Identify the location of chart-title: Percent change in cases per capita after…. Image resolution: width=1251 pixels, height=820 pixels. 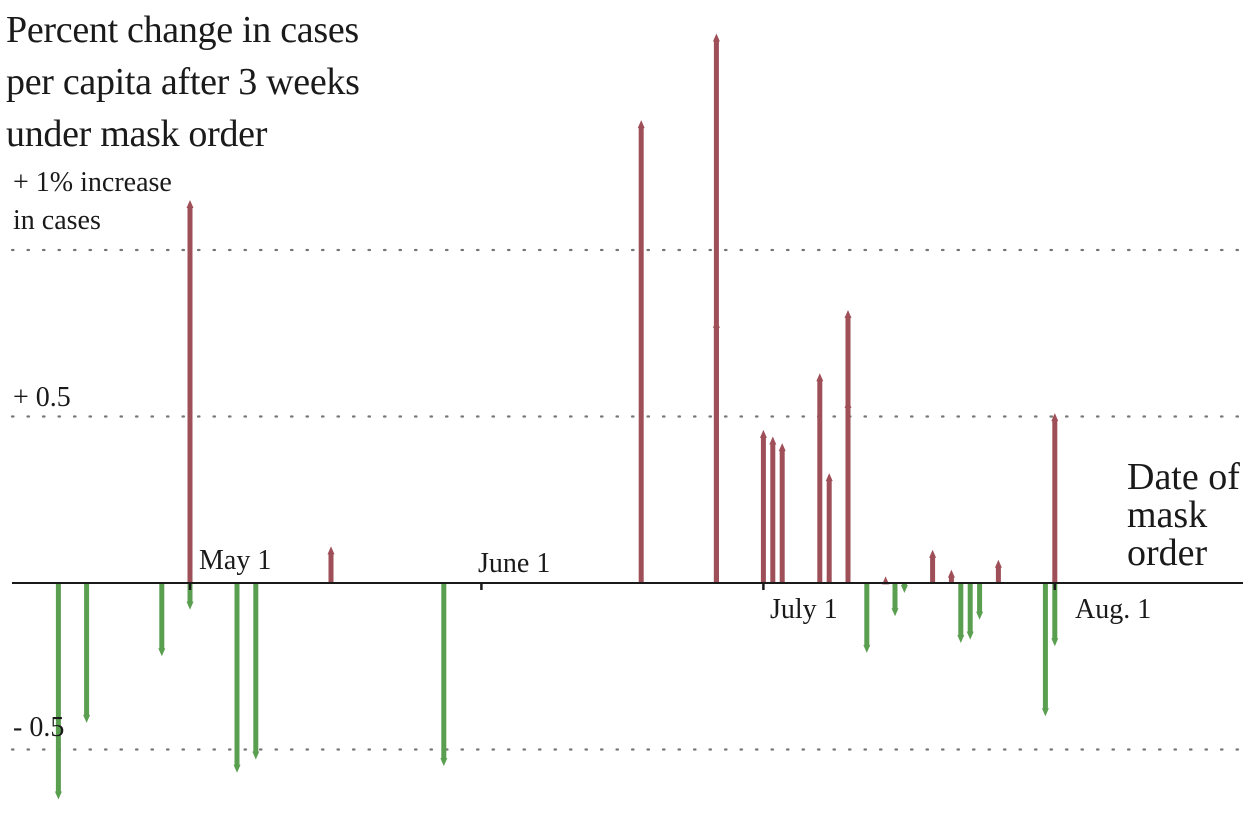
(216, 82).